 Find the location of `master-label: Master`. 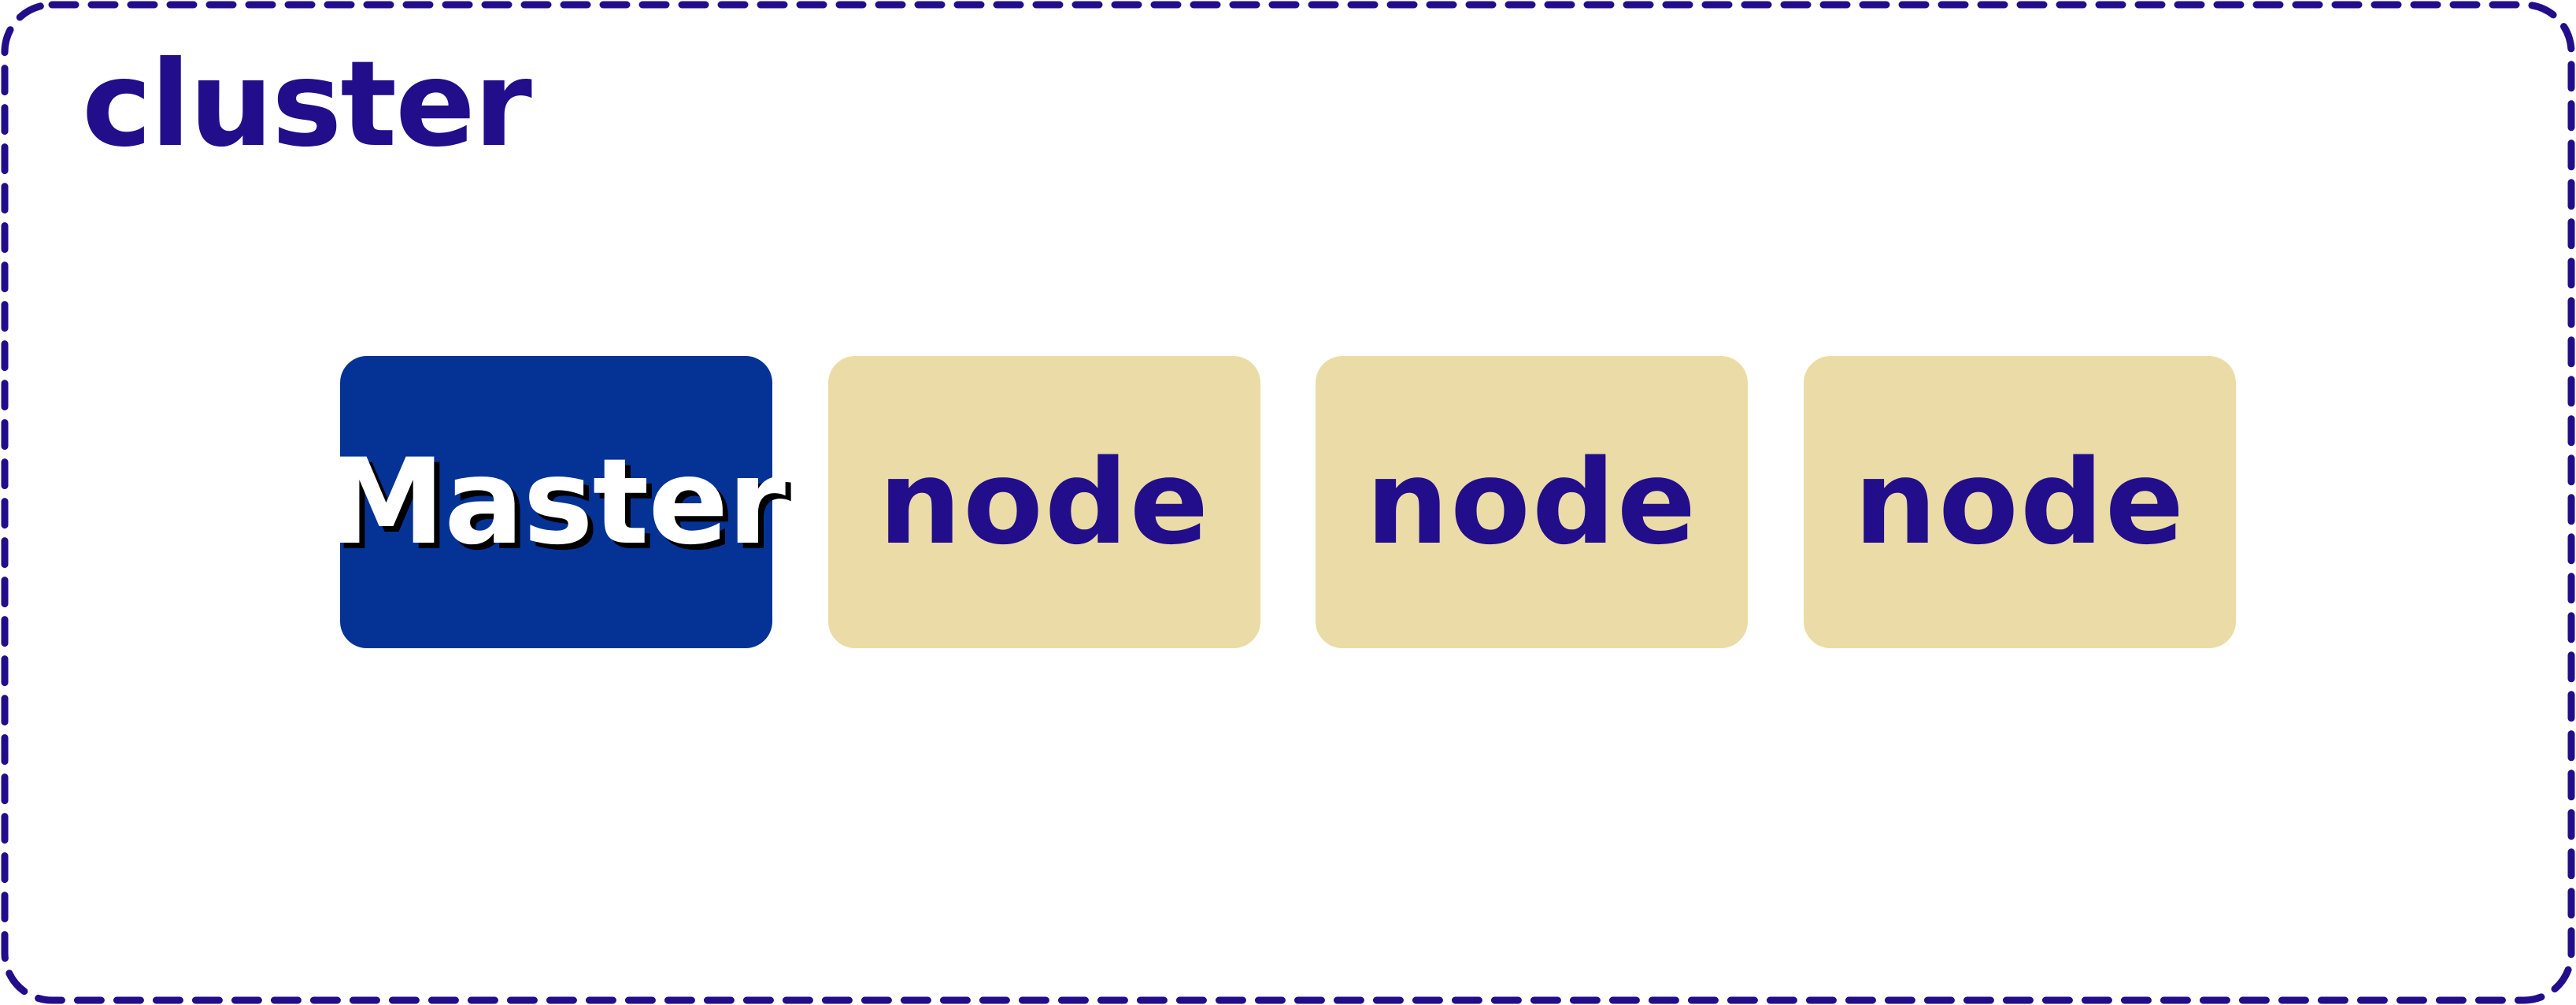

master-label: Master is located at coordinates (556, 502).